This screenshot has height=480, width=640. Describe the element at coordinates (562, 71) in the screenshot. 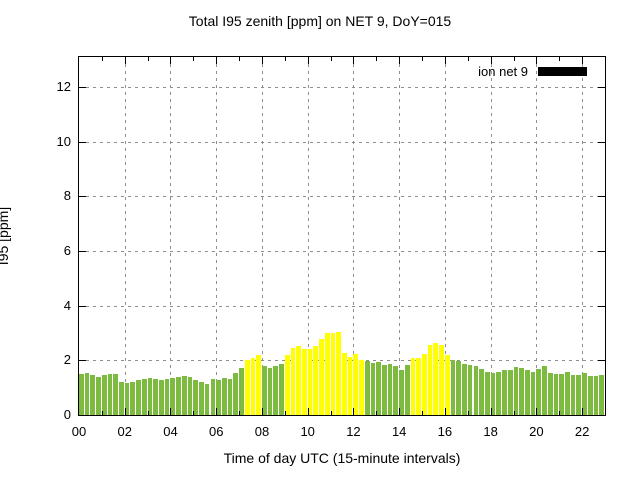

I see `legend-swatch` at that location.